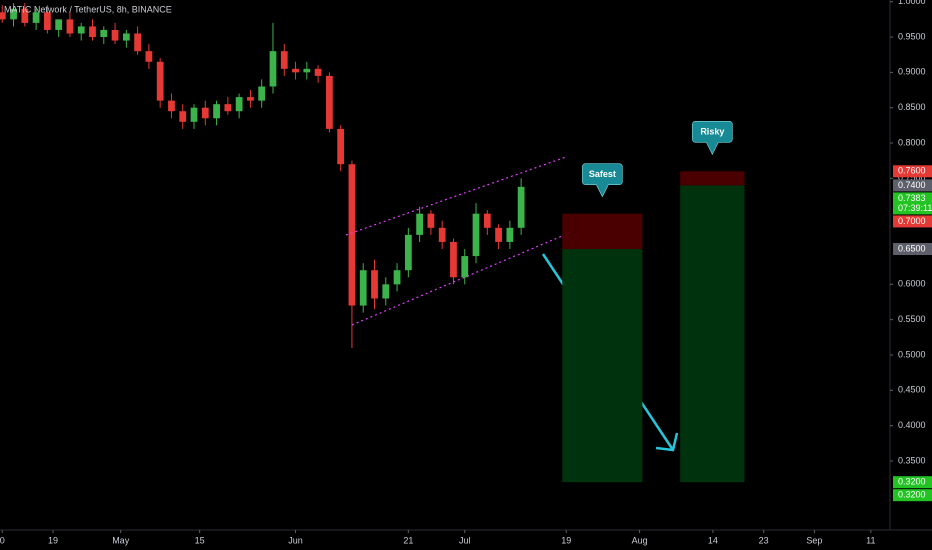  I want to click on x-tick-label: 21, so click(408, 540).